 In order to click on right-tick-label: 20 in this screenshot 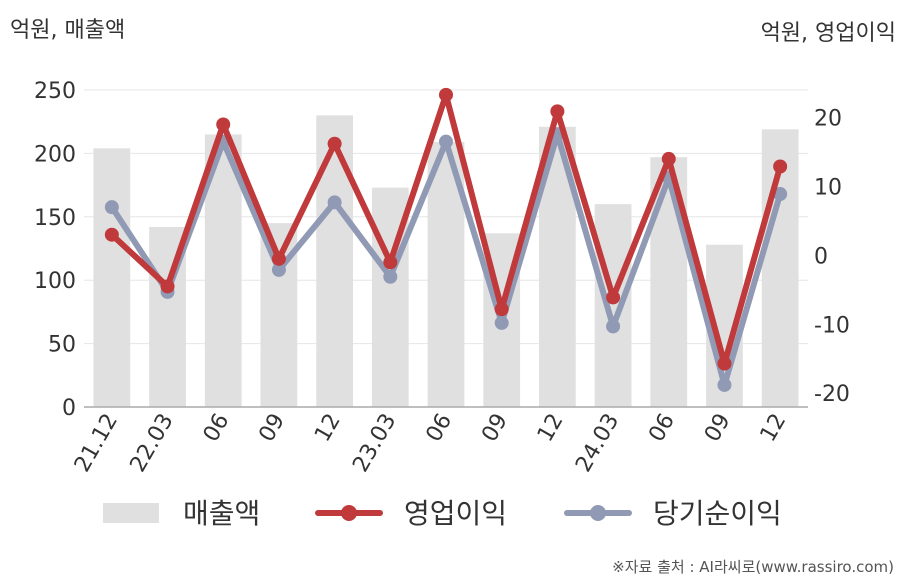, I will do `click(828, 119)`.